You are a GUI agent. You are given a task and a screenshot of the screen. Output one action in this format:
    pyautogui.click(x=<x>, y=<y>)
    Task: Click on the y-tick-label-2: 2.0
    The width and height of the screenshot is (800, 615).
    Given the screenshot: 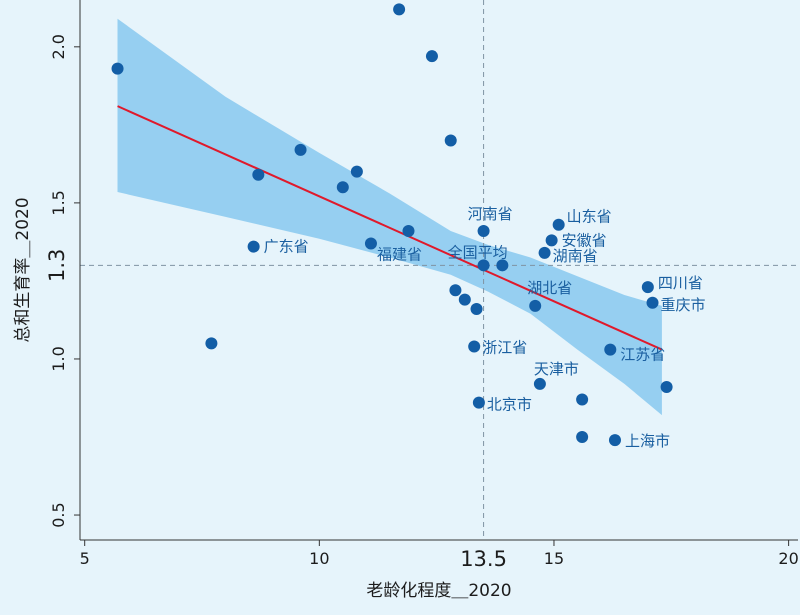 What is the action you would take?
    pyautogui.click(x=58, y=46)
    